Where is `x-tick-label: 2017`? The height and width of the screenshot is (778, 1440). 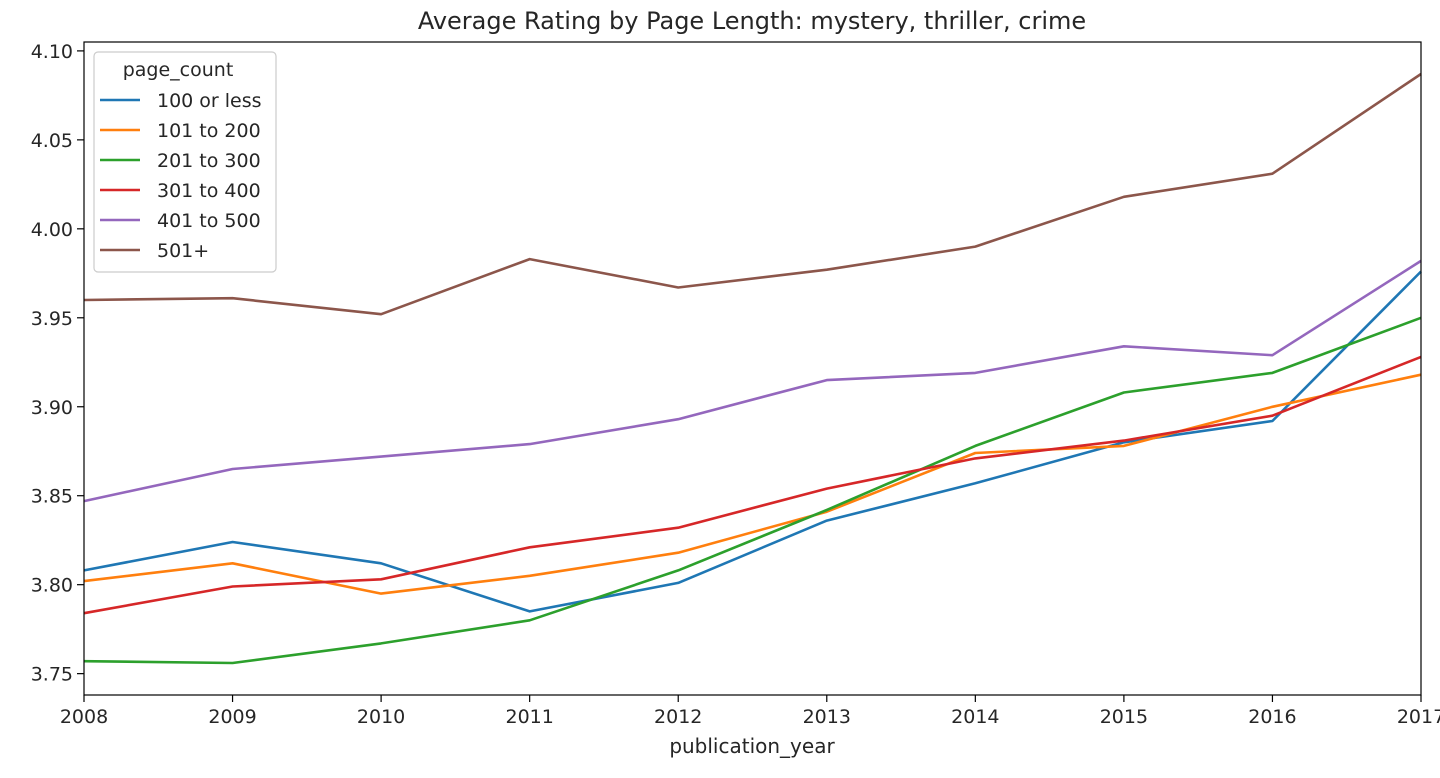 x-tick-label: 2017 is located at coordinates (1418, 717).